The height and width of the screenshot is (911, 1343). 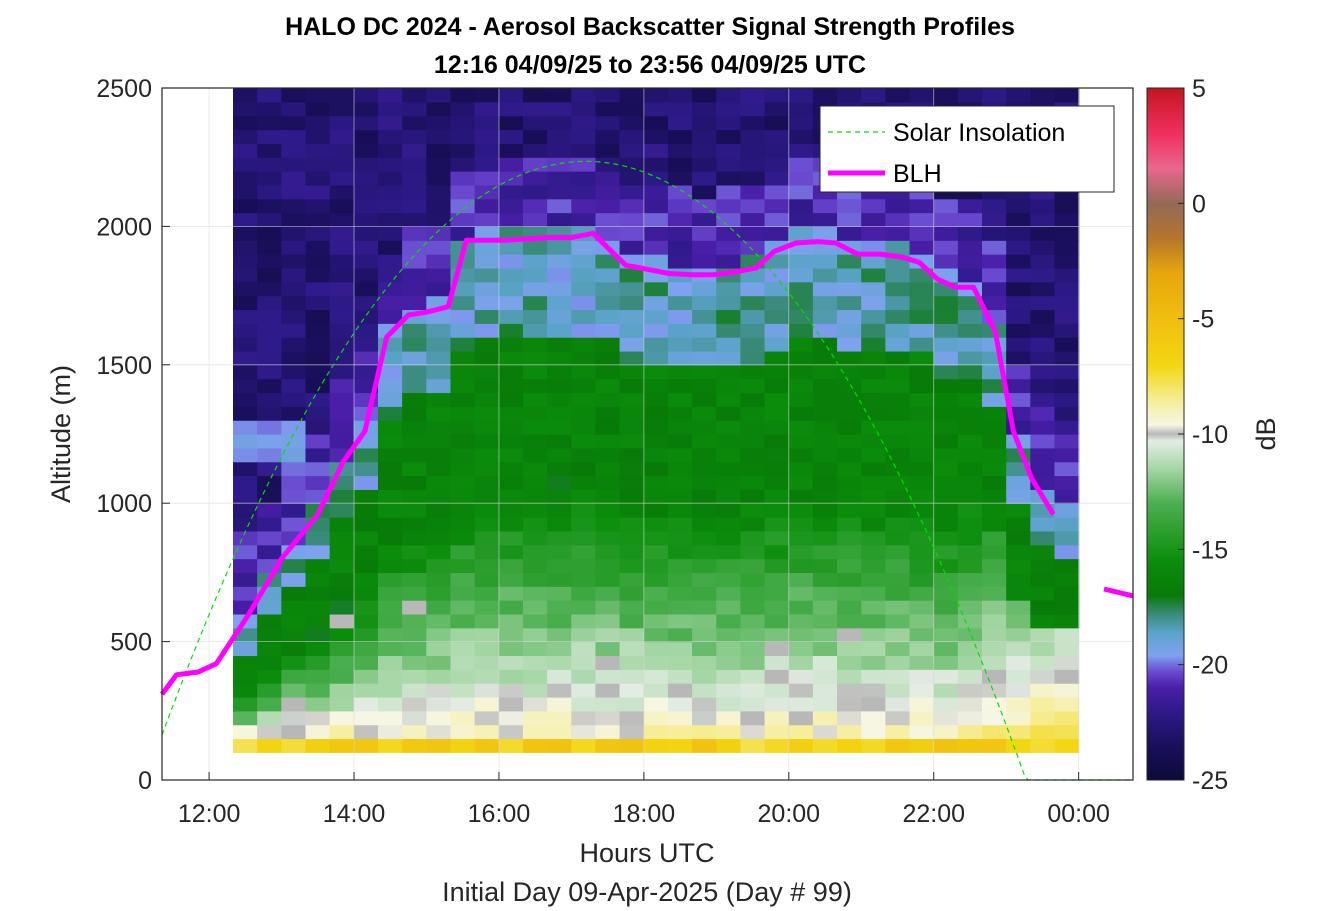 I want to click on colorbar: 50-5-10-15-20-25 dB, so click(x=1213, y=435).